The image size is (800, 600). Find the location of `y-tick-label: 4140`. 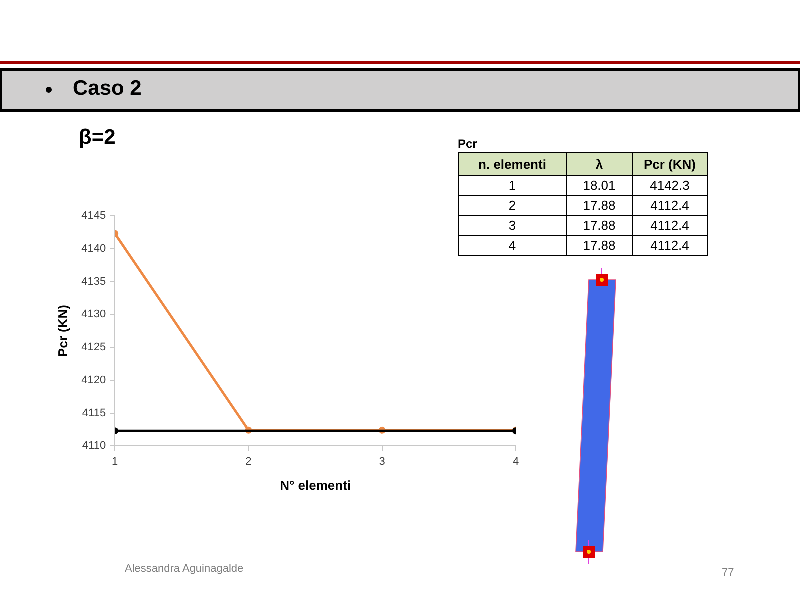

y-tick-label: 4140 is located at coordinates (94, 248).